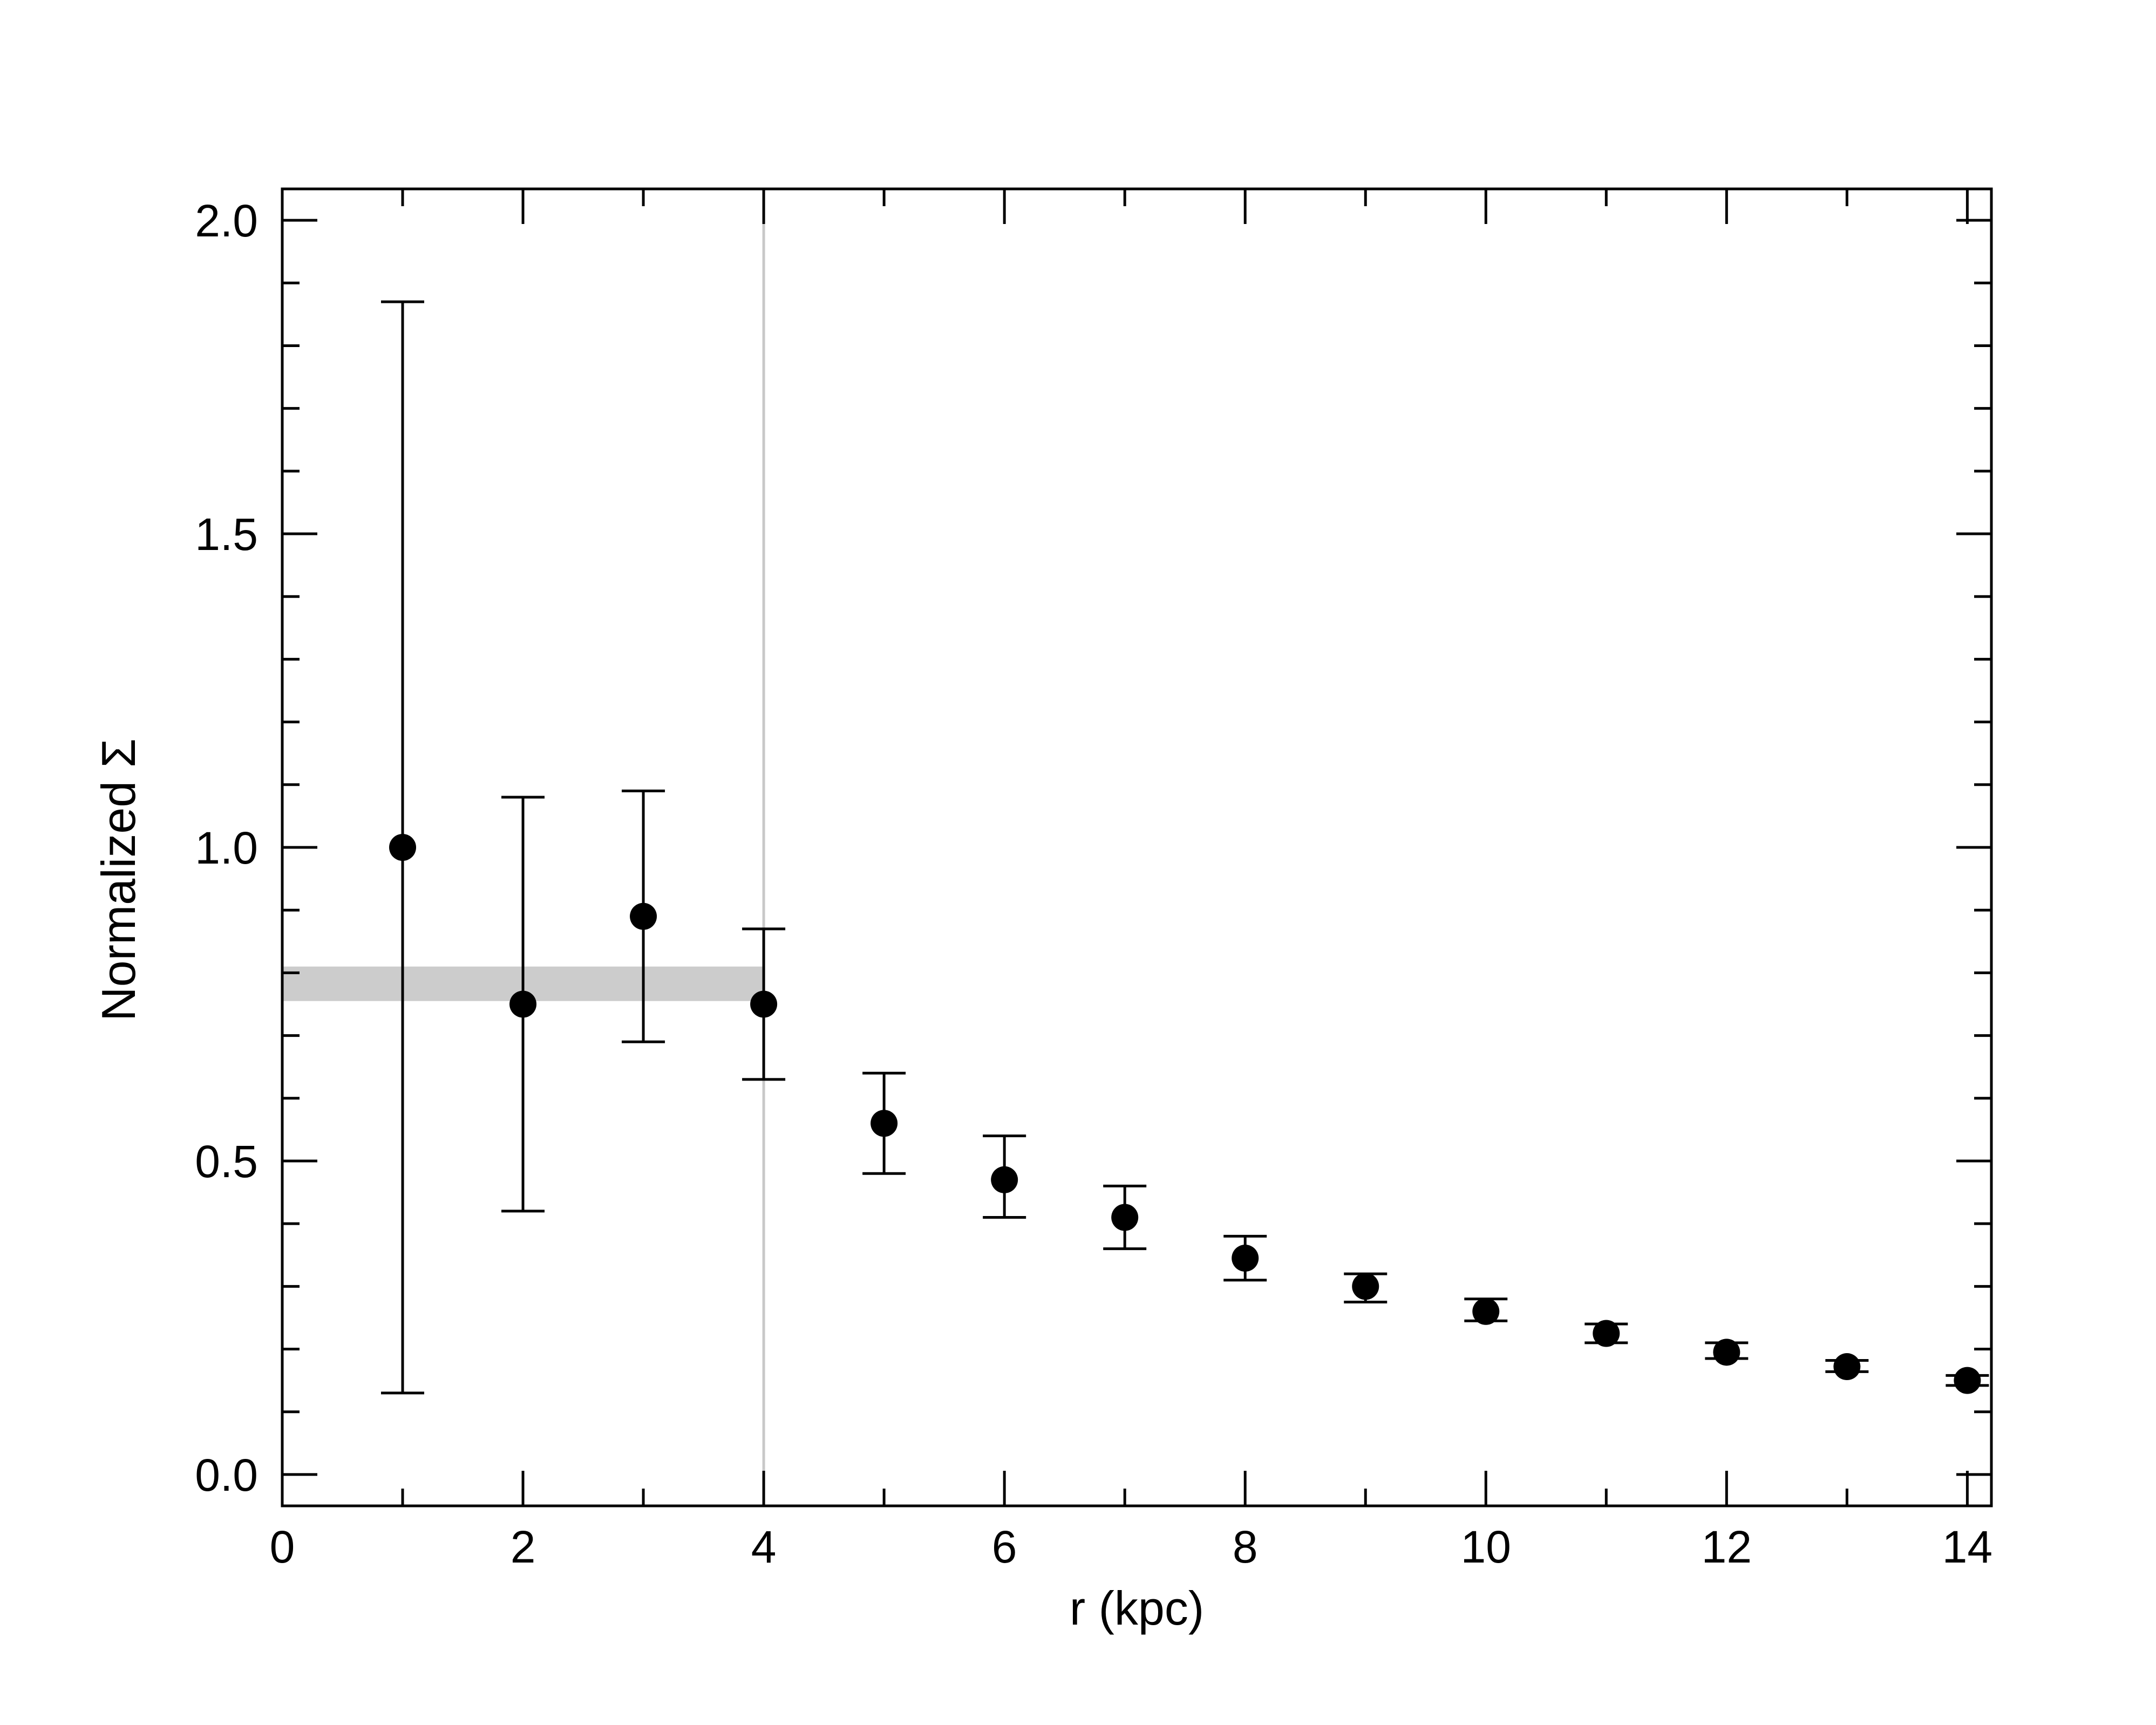 The width and height of the screenshot is (2156, 1725). I want to click on x-tick-label: 0, so click(282, 1547).